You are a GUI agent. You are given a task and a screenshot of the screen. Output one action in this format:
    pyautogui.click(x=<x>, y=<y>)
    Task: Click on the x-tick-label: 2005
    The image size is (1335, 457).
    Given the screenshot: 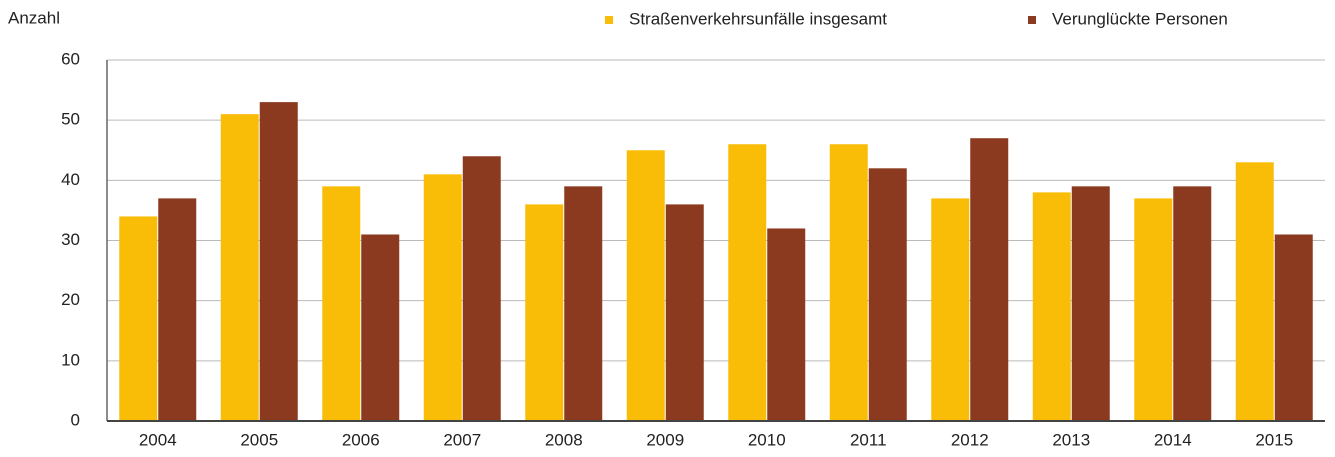 What is the action you would take?
    pyautogui.click(x=259, y=439)
    